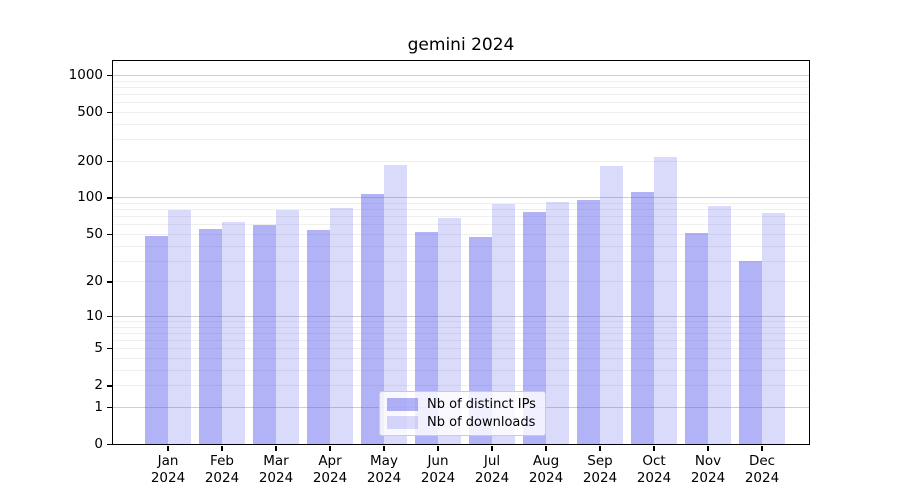  Describe the element at coordinates (384, 469) in the screenshot. I see `x-tick-label: May 2024` at that location.